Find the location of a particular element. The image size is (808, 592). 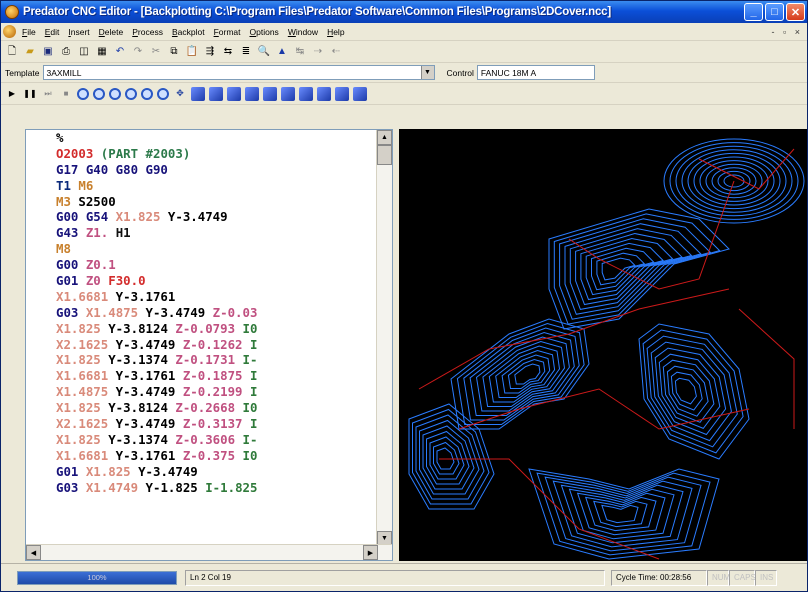

menu-delete: Delete is located at coordinates (111, 31).